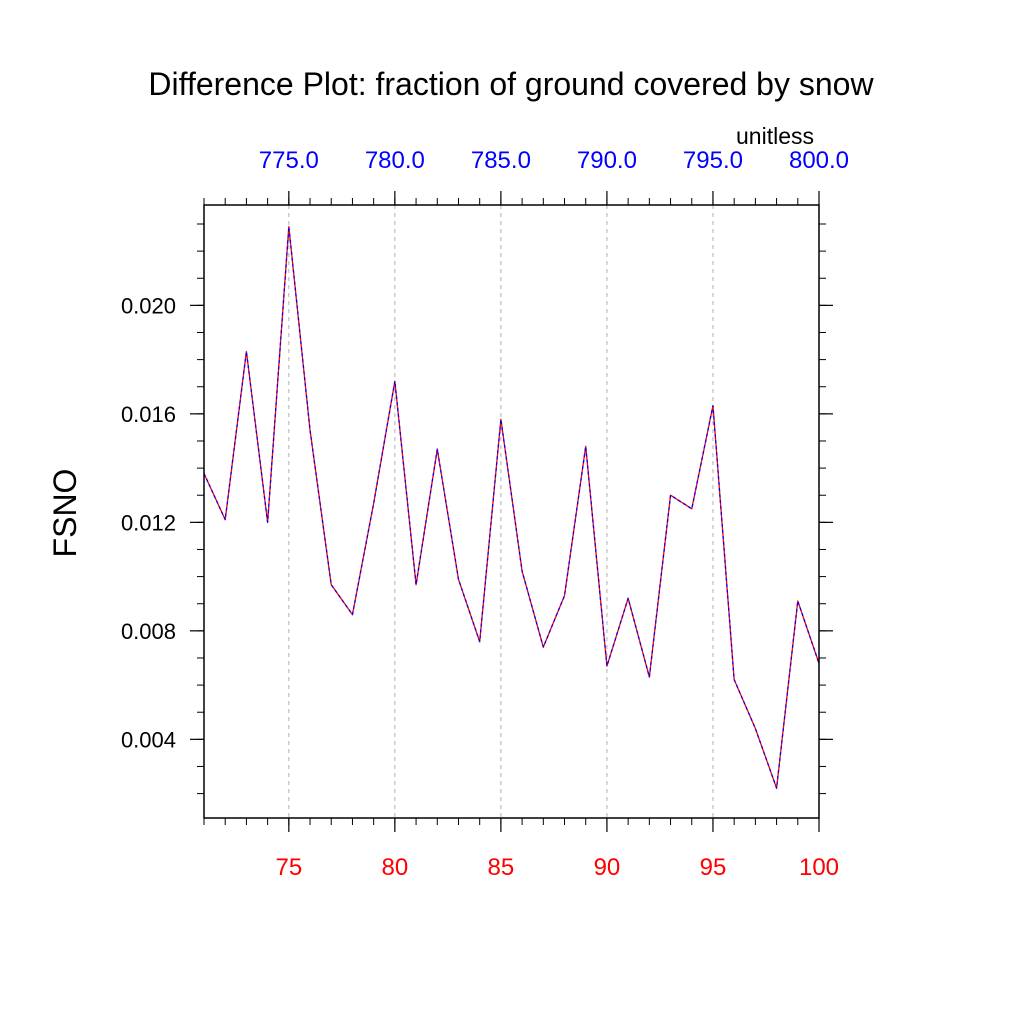  I want to click on units-label: unitless, so click(775, 136).